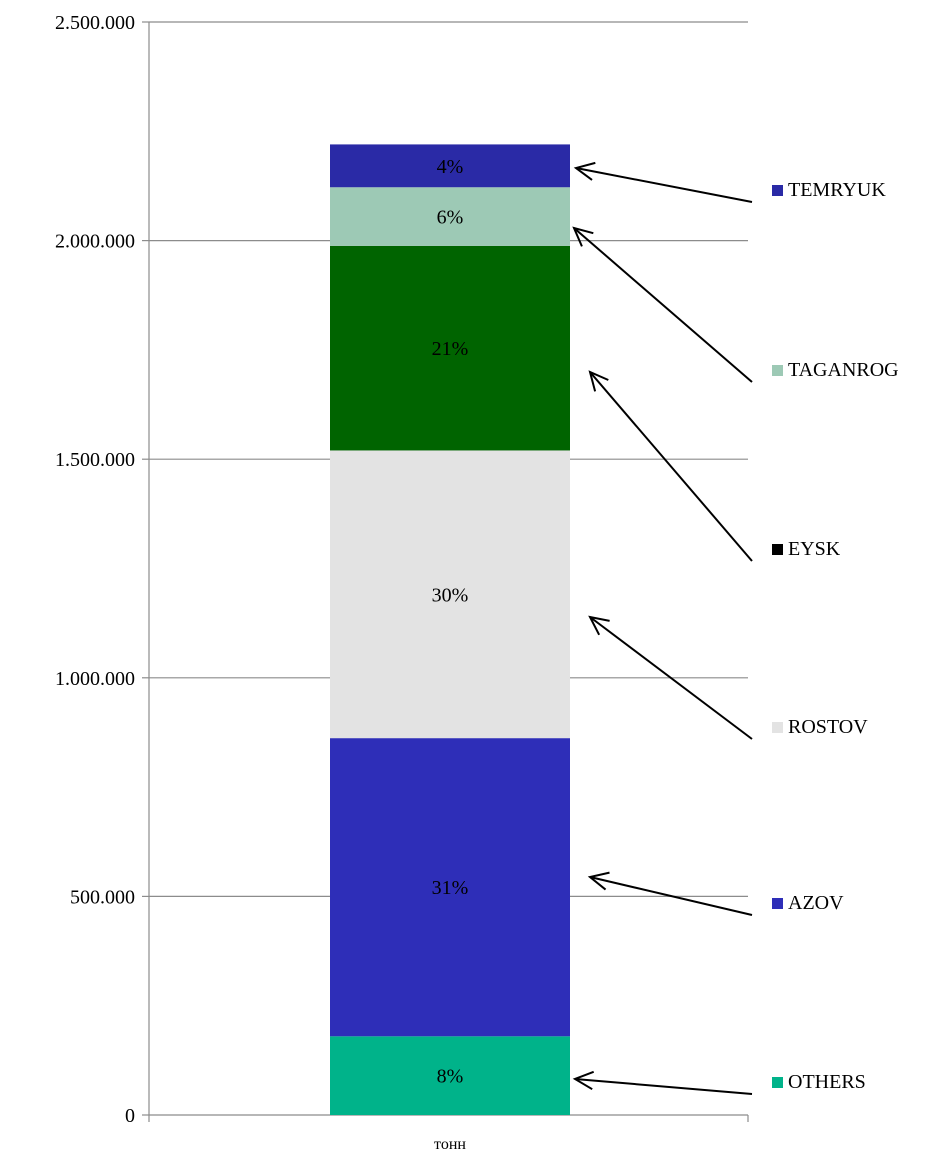 The width and height of the screenshot is (942, 1161). Describe the element at coordinates (777, 190) in the screenshot. I see `legend-marker-temryuk` at that location.